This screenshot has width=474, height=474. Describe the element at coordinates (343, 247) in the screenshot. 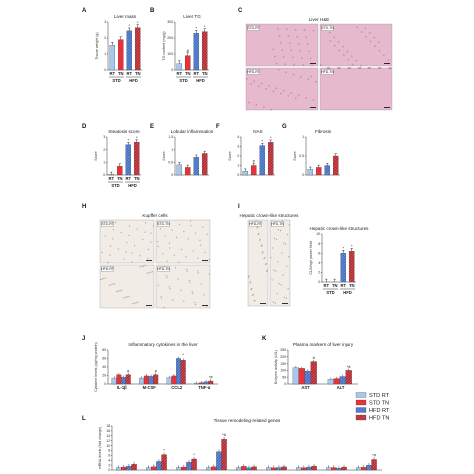

I see `I-sig-mark: *` at that location.